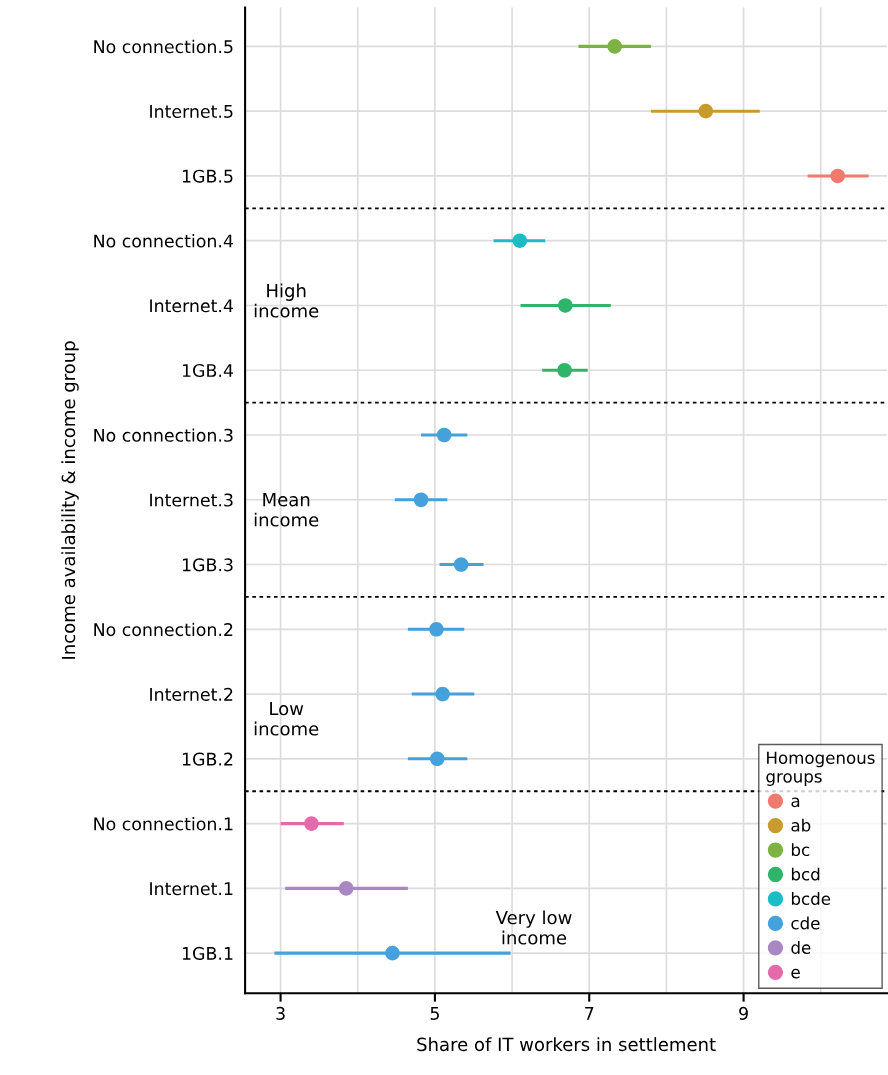 Image resolution: width=888 pixels, height=1075 pixels. I want to click on annotation: Mean income, so click(286, 509).